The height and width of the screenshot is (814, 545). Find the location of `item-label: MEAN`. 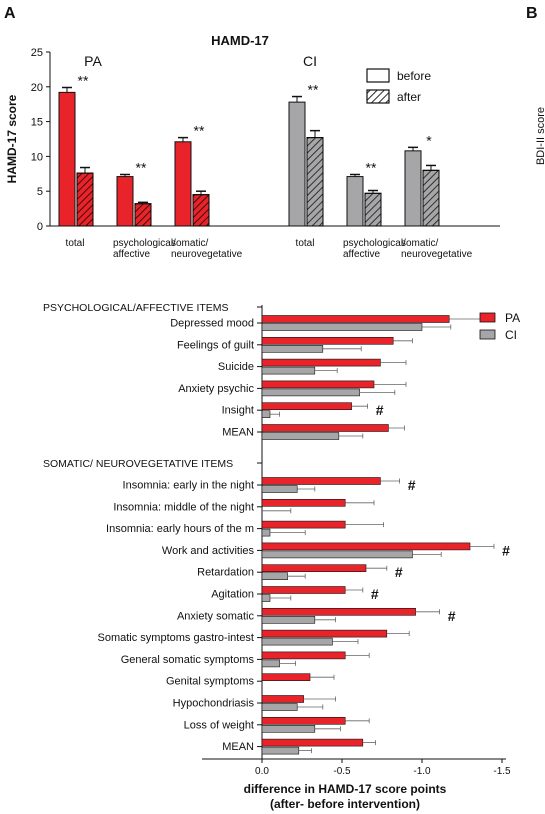

item-label: MEAN is located at coordinates (238, 747).